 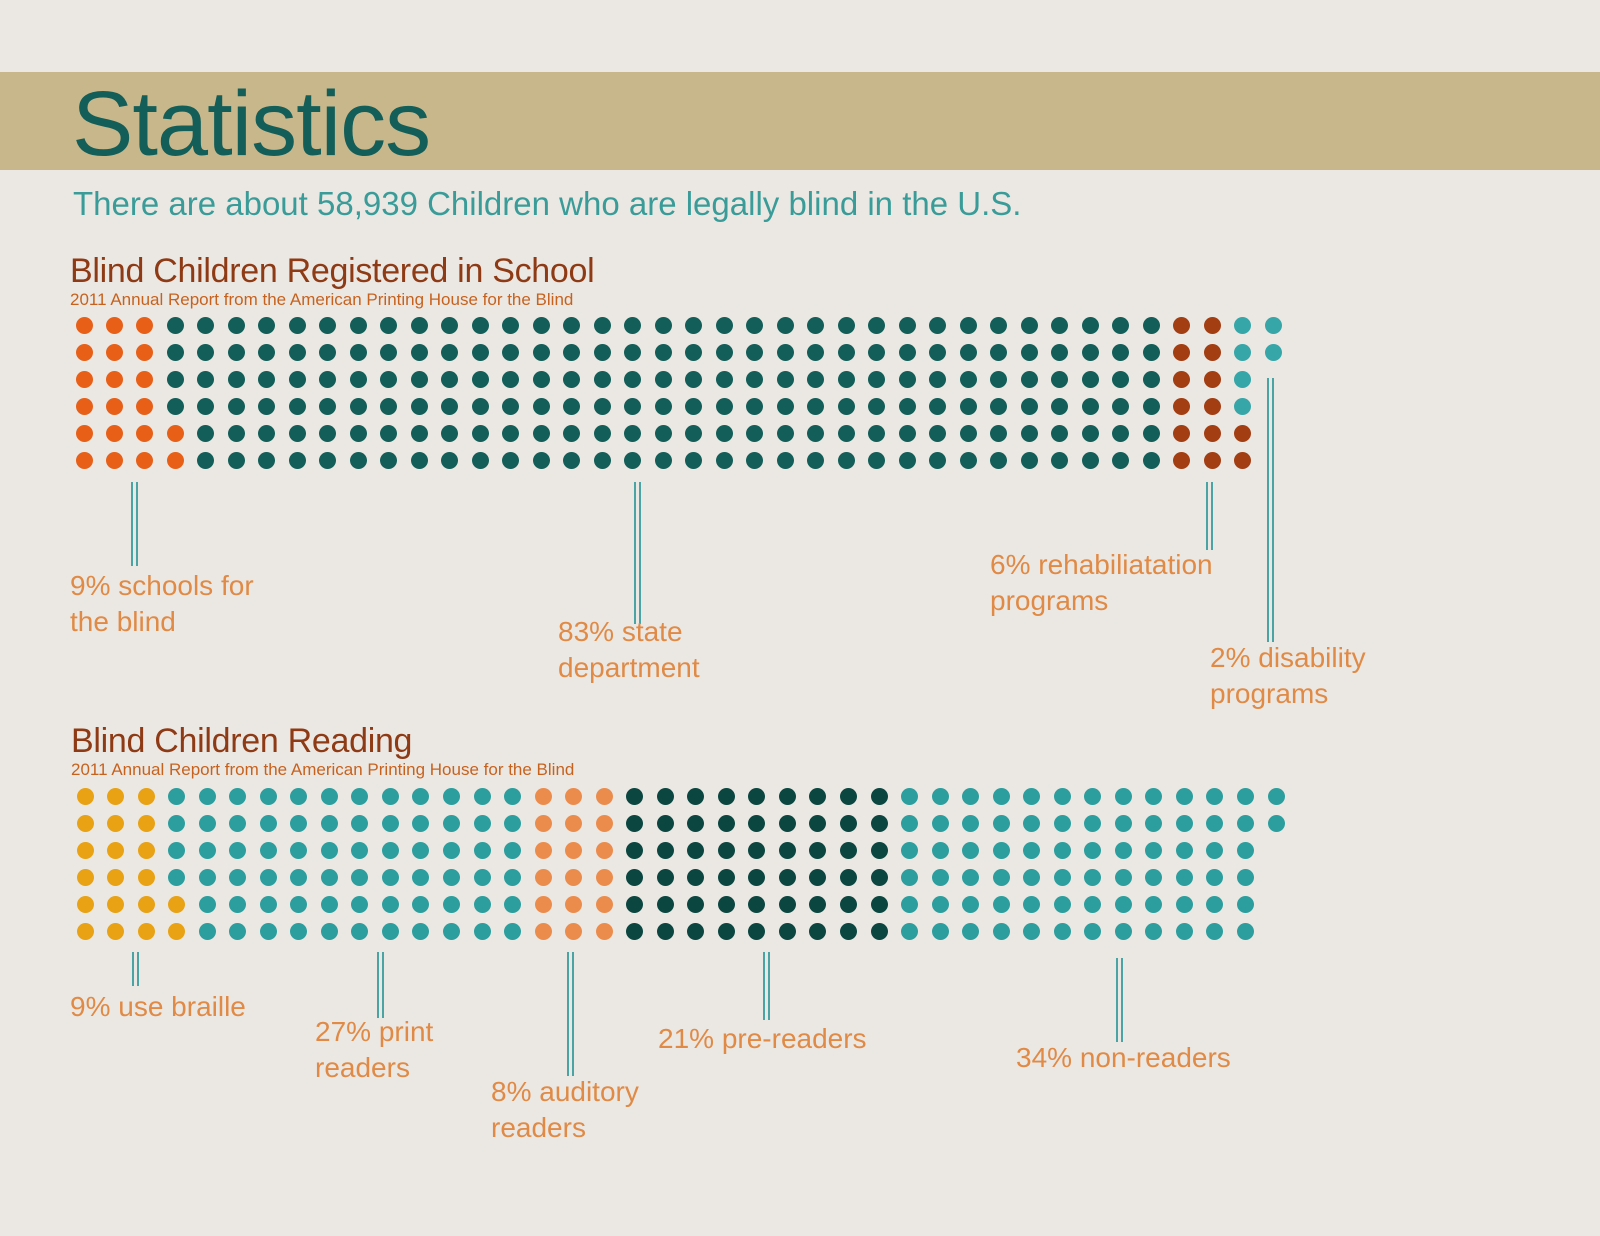 I want to click on chart-title: Blind Children Reading, so click(x=242, y=741).